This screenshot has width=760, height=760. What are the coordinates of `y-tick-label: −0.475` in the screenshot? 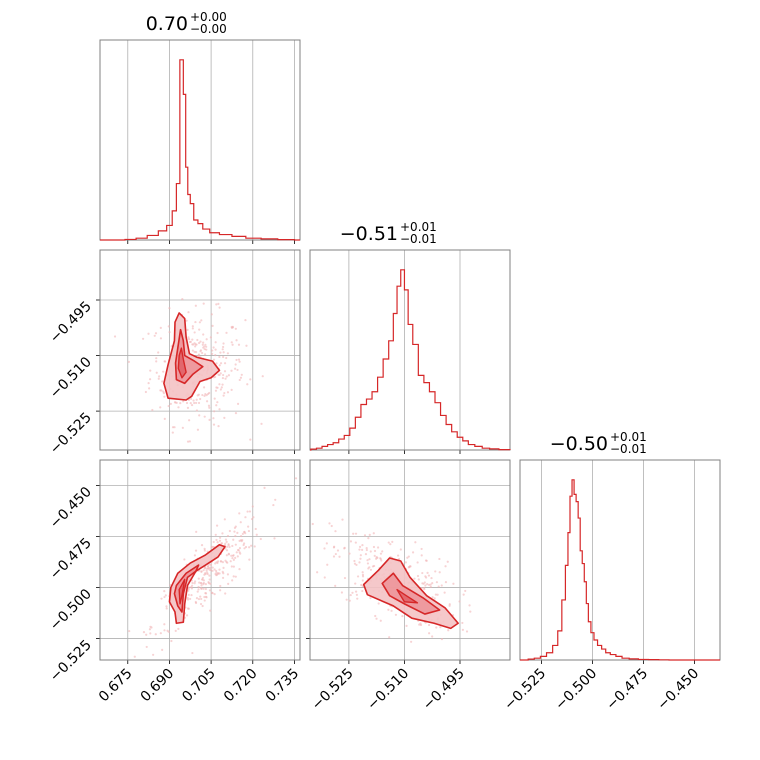 It's located at (71, 559).